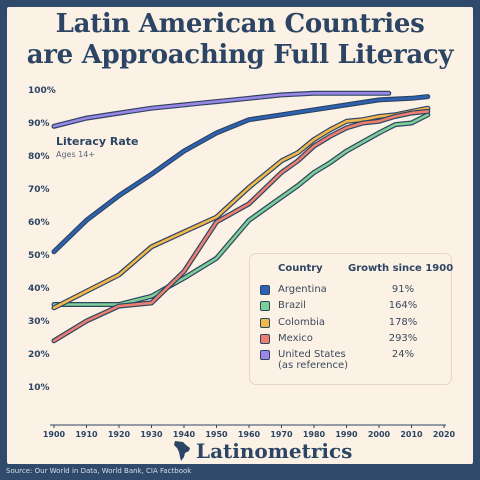 This screenshot has width=480, height=480. Describe the element at coordinates (411, 434) in the screenshot. I see `x-tick-label: 2010` at that location.